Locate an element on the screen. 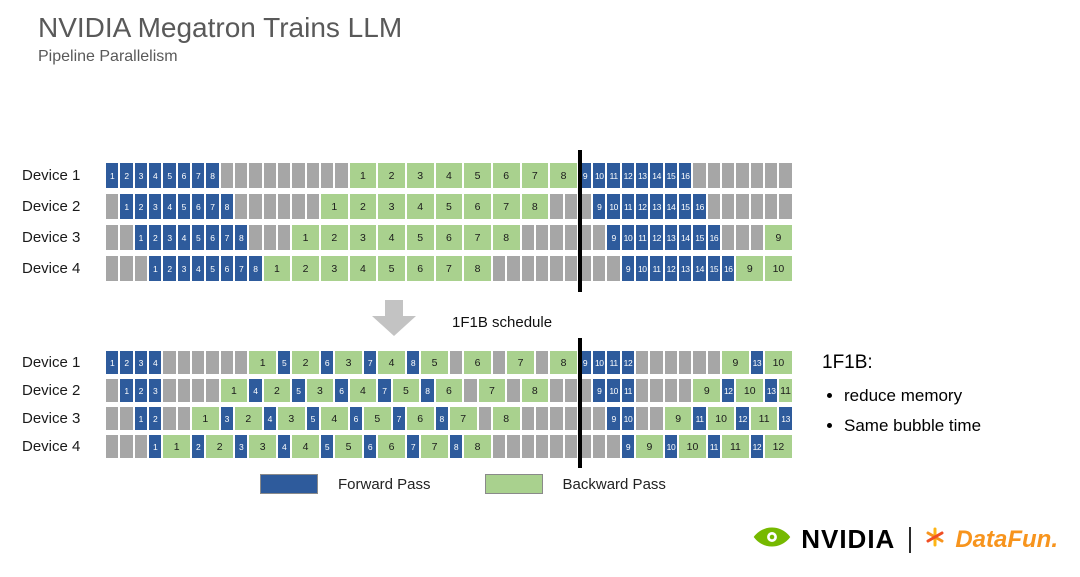 This screenshot has height=577, width=1080. backward-cell: 12 is located at coordinates (778, 446).